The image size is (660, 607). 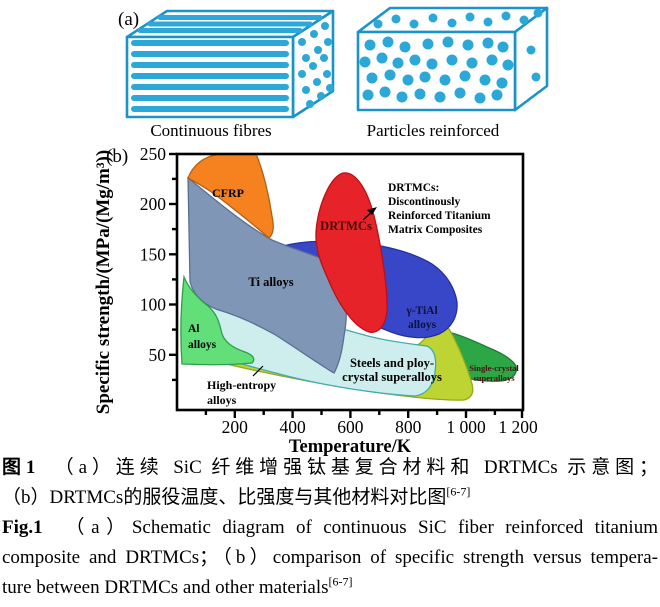 I want to click on y-tick-100: 100, so click(x=153, y=305).